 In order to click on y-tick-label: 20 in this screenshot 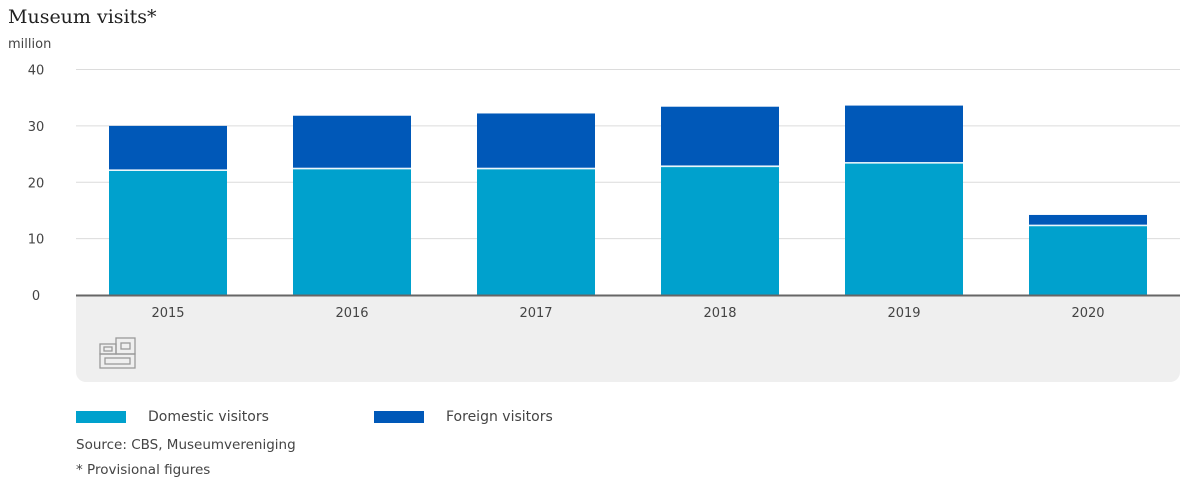, I will do `click(36, 183)`.